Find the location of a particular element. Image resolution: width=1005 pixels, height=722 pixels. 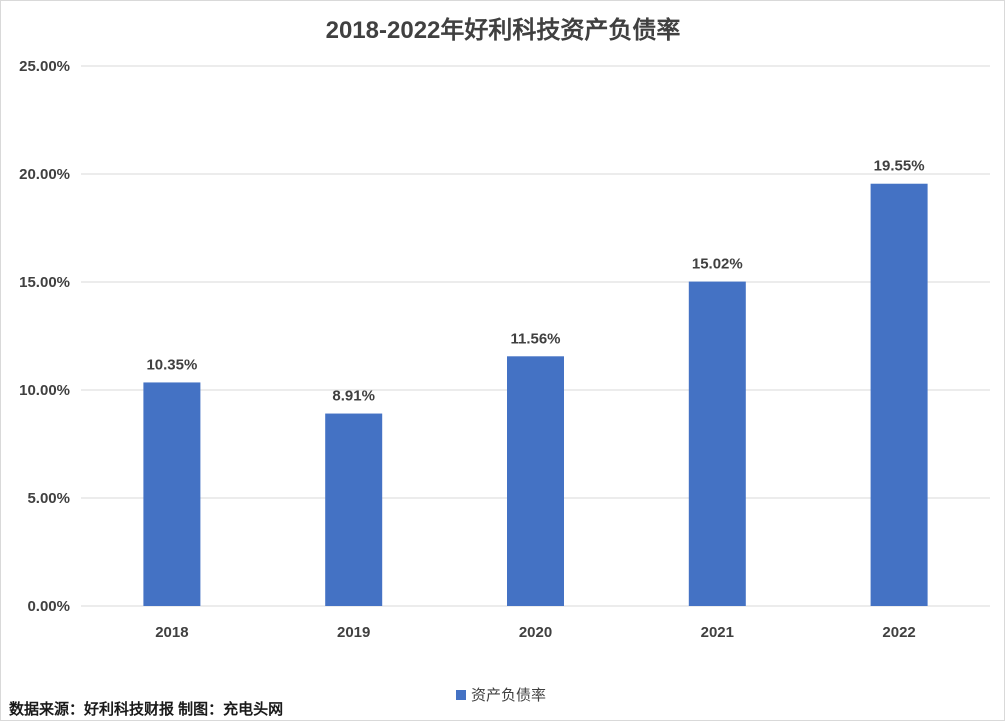

x-axis-tick-labels: 2018 2019 2020 2021 2022 is located at coordinates (535, 632).